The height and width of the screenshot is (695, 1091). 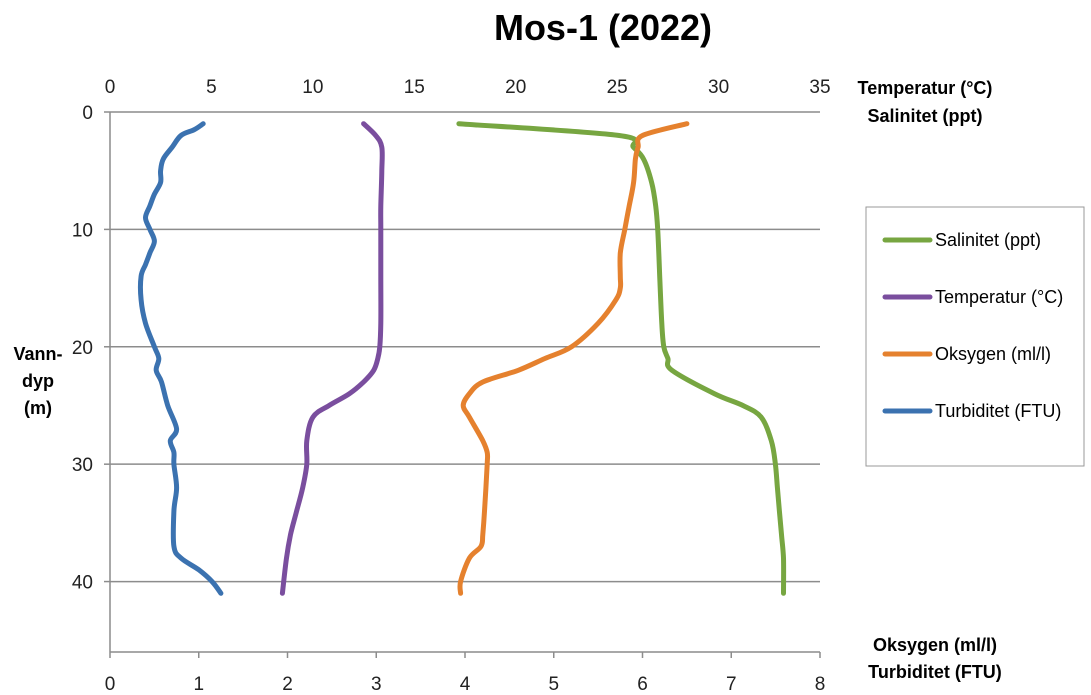 I want to click on top-tick-label-35: 35, so click(x=819, y=87).